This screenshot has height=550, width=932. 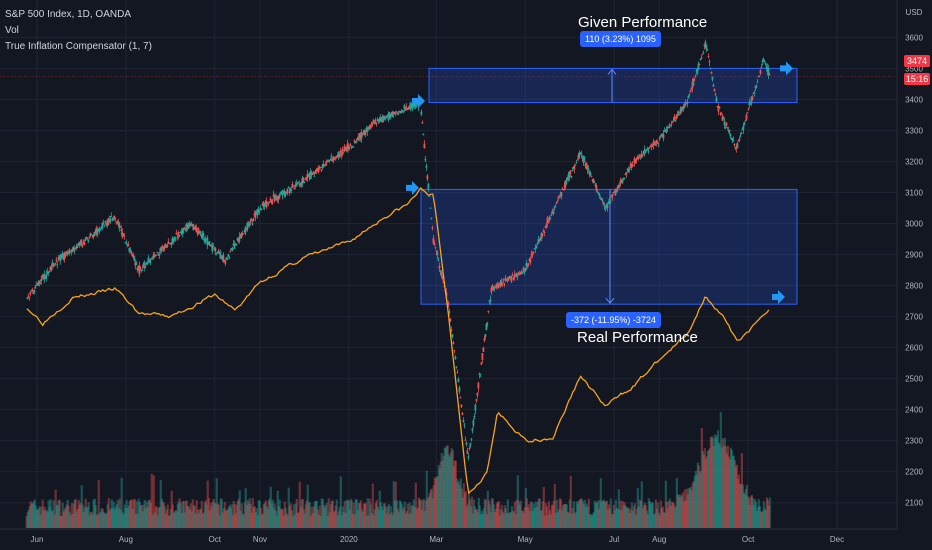 What do you see at coordinates (613, 320) in the screenshot?
I see `real-performance-badge: -372 (-11.95%) -3724` at bounding box center [613, 320].